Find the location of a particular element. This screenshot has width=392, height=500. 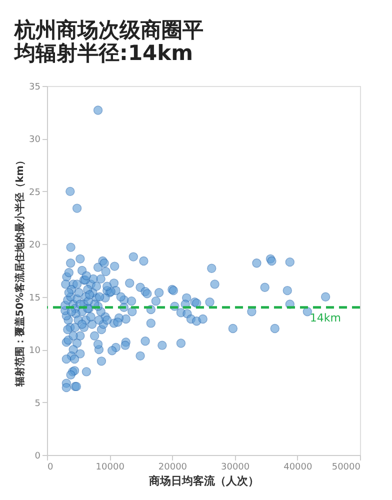

y-tick-label: 35 is located at coordinates (34, 87).